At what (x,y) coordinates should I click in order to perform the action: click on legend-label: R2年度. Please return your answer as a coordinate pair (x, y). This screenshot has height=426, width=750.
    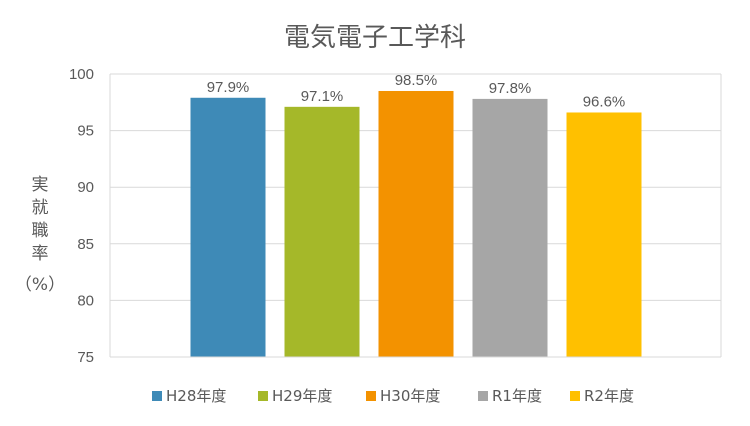
    Looking at the image, I should click on (609, 396).